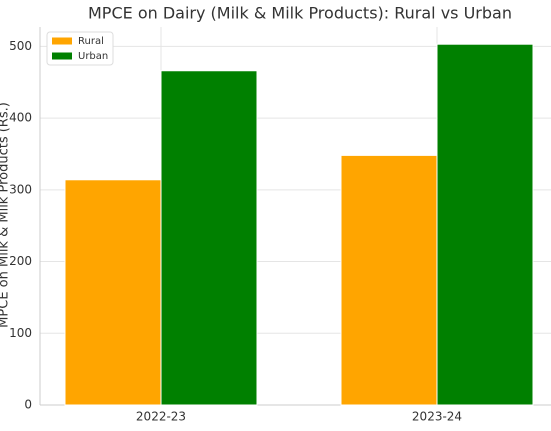 The height and width of the screenshot is (431, 551). Describe the element at coordinates (93, 56) in the screenshot. I see `legend-label: Urban` at that location.